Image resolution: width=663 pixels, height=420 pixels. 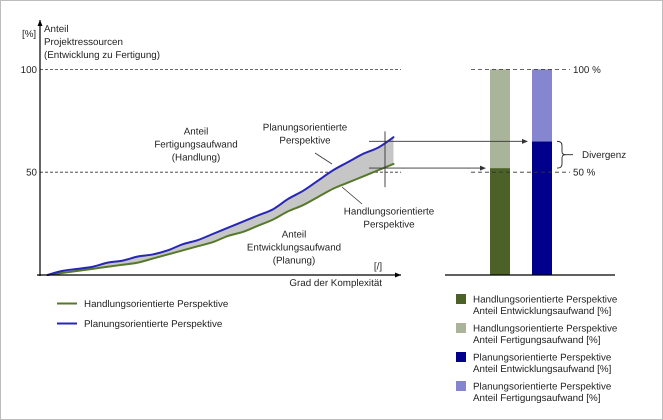 What do you see at coordinates (604, 156) in the screenshot?
I see `text: Divergenz` at bounding box center [604, 156].